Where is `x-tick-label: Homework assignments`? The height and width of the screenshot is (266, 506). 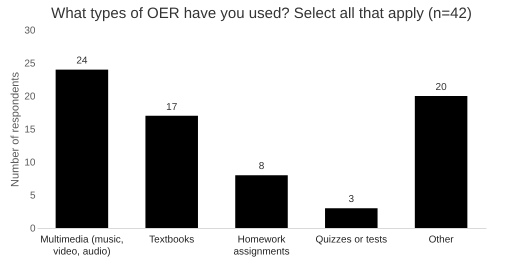 x-tick-label: Homework assignments is located at coordinates (261, 246).